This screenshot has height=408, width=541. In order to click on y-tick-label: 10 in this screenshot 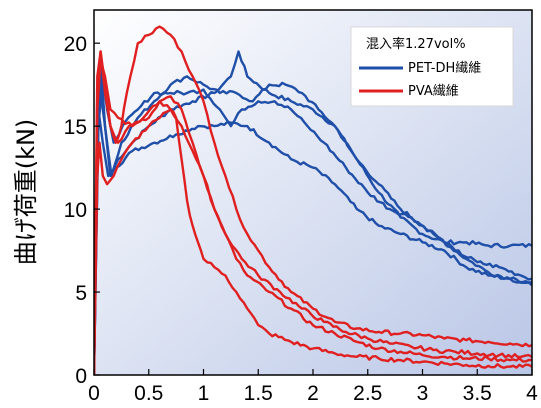, I will do `click(75, 210)`.